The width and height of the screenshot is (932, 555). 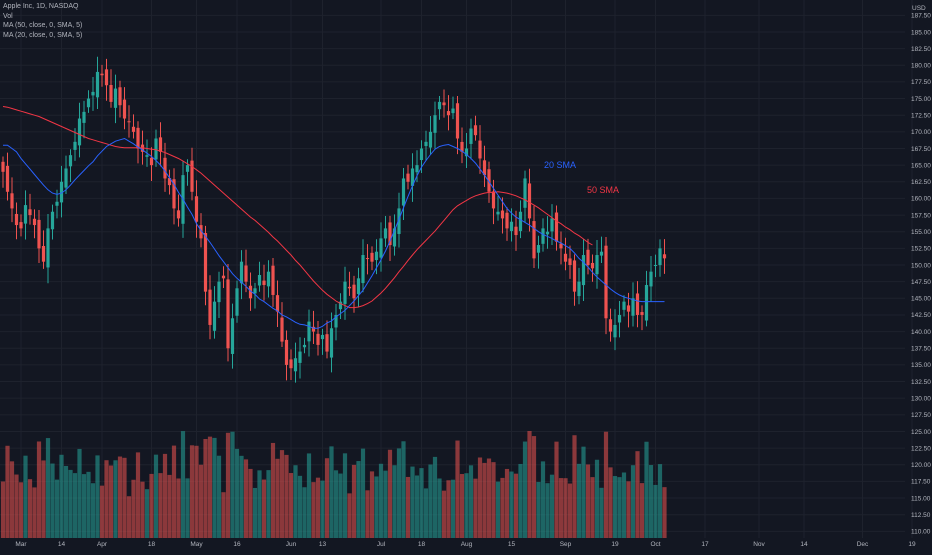 What do you see at coordinates (237, 544) in the screenshot?
I see `time-tick-label: 16` at bounding box center [237, 544].